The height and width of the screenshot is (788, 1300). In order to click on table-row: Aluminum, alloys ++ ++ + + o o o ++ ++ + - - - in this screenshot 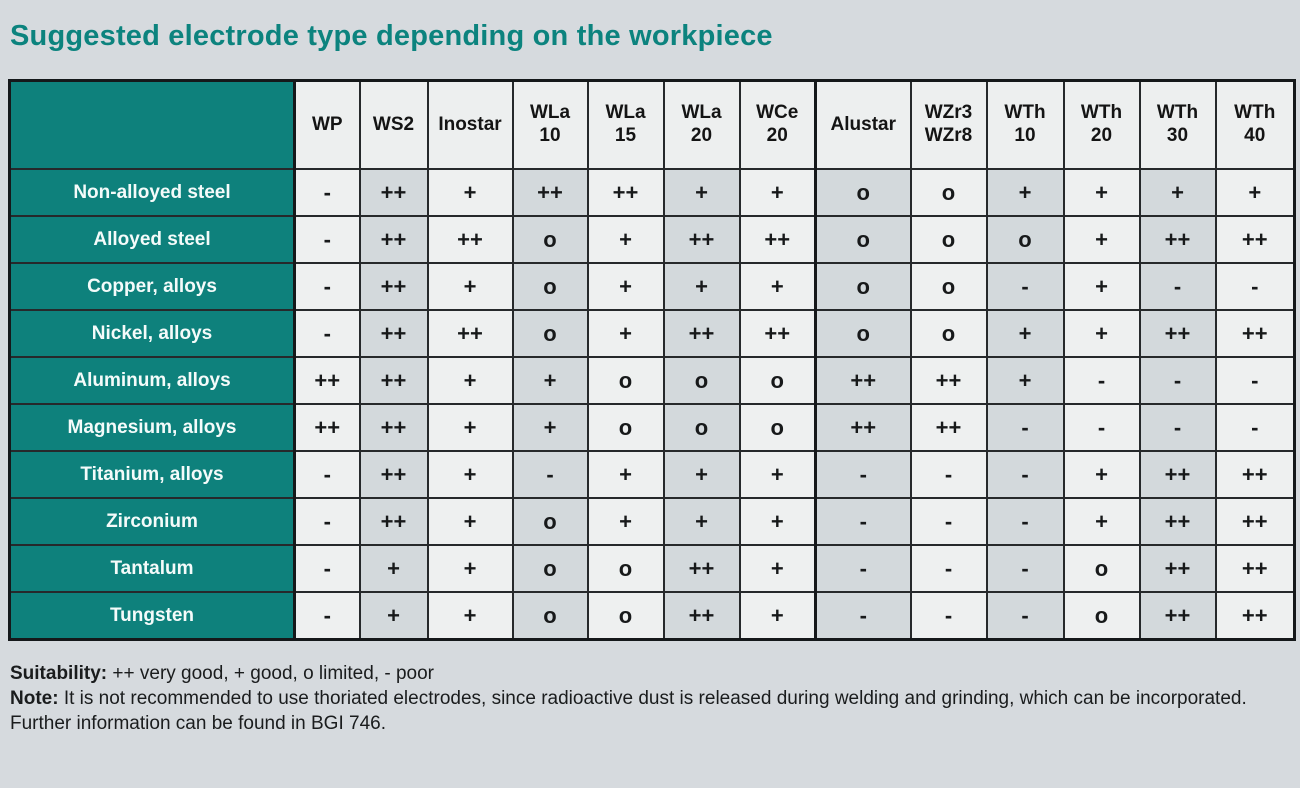, I will do `click(652, 380)`.